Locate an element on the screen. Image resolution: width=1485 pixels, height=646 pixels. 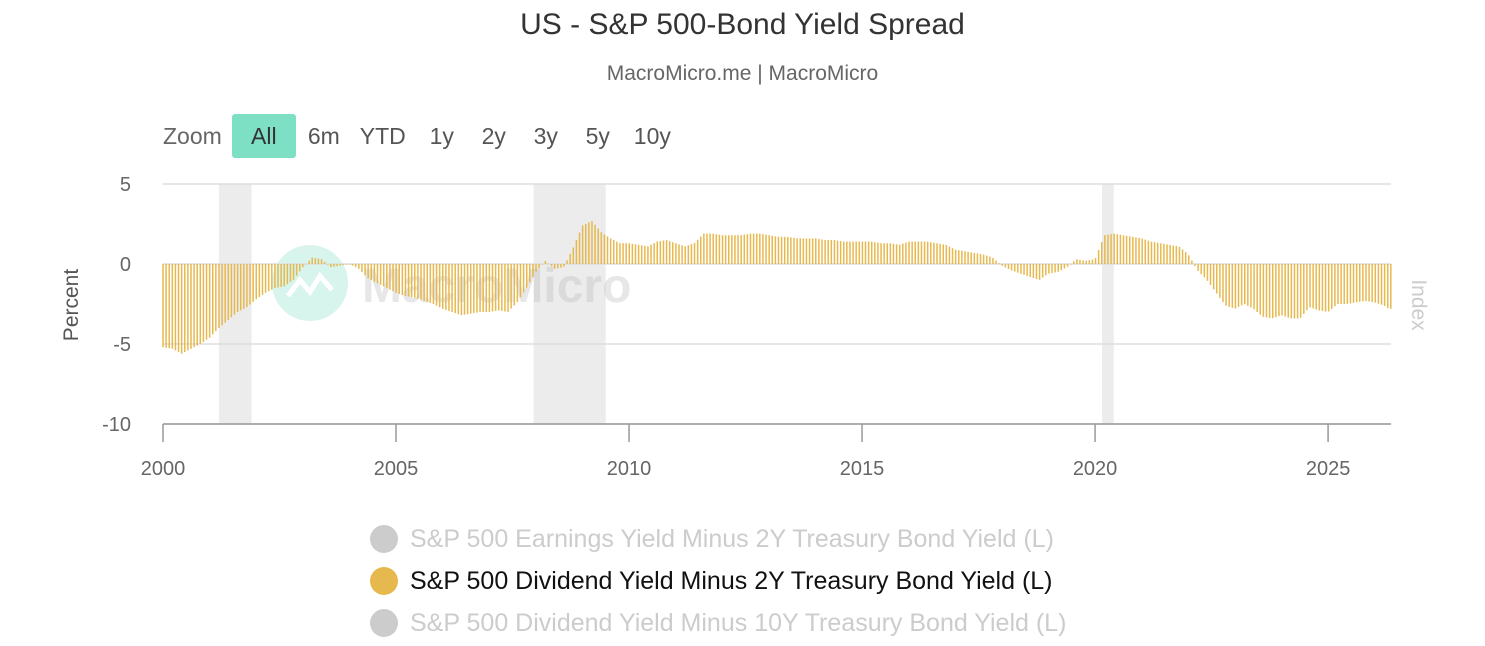
zoom-bar: Zoom All 6m YTD 1y 2y 3y 5y 10y is located at coordinates (423, 136).